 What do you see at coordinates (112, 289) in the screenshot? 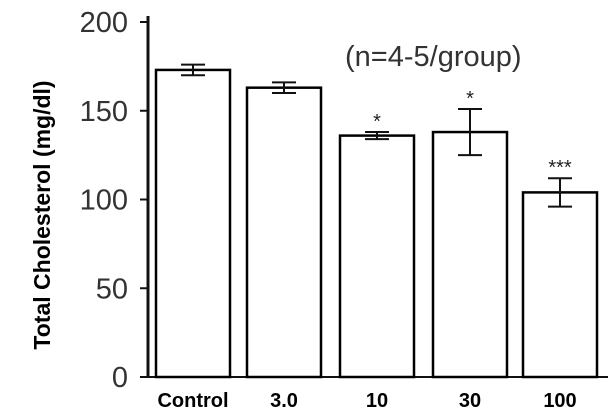
I see `y-tick-label: 50` at bounding box center [112, 289].